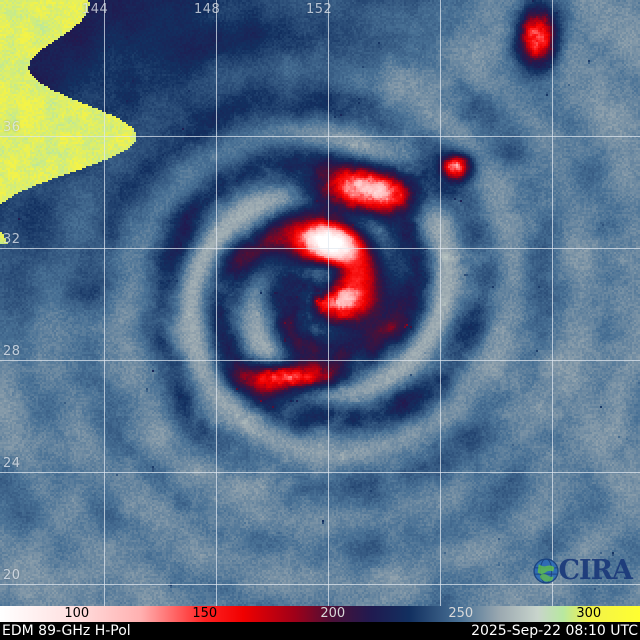  Describe the element at coordinates (333, 613) in the screenshot. I see `colorbar-tick-200: 200` at that location.